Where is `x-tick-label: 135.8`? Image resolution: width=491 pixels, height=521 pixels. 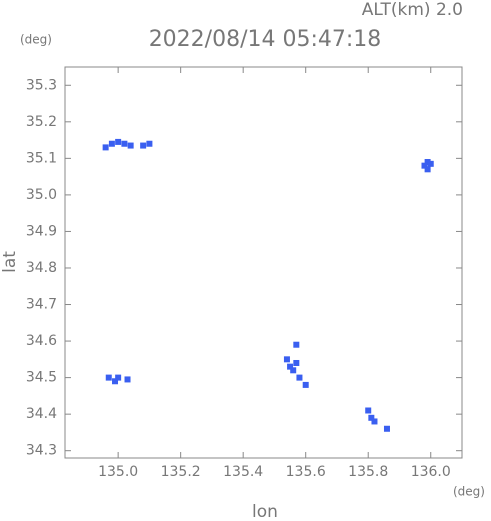
x-tick-label: 135.8 is located at coordinates (368, 472).